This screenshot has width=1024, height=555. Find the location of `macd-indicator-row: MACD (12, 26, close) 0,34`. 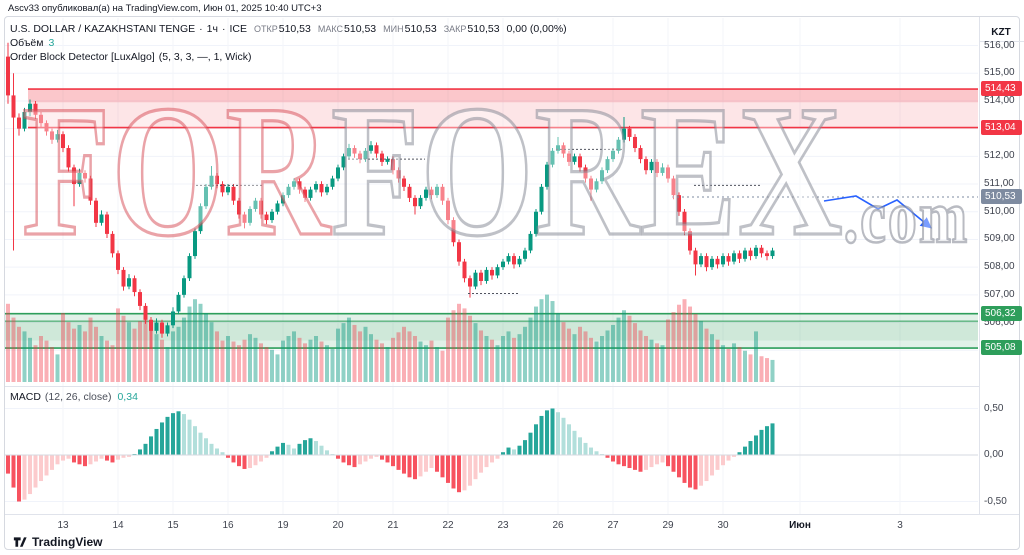

macd-indicator-row: MACD (12, 26, close) 0,34 is located at coordinates (74, 397).